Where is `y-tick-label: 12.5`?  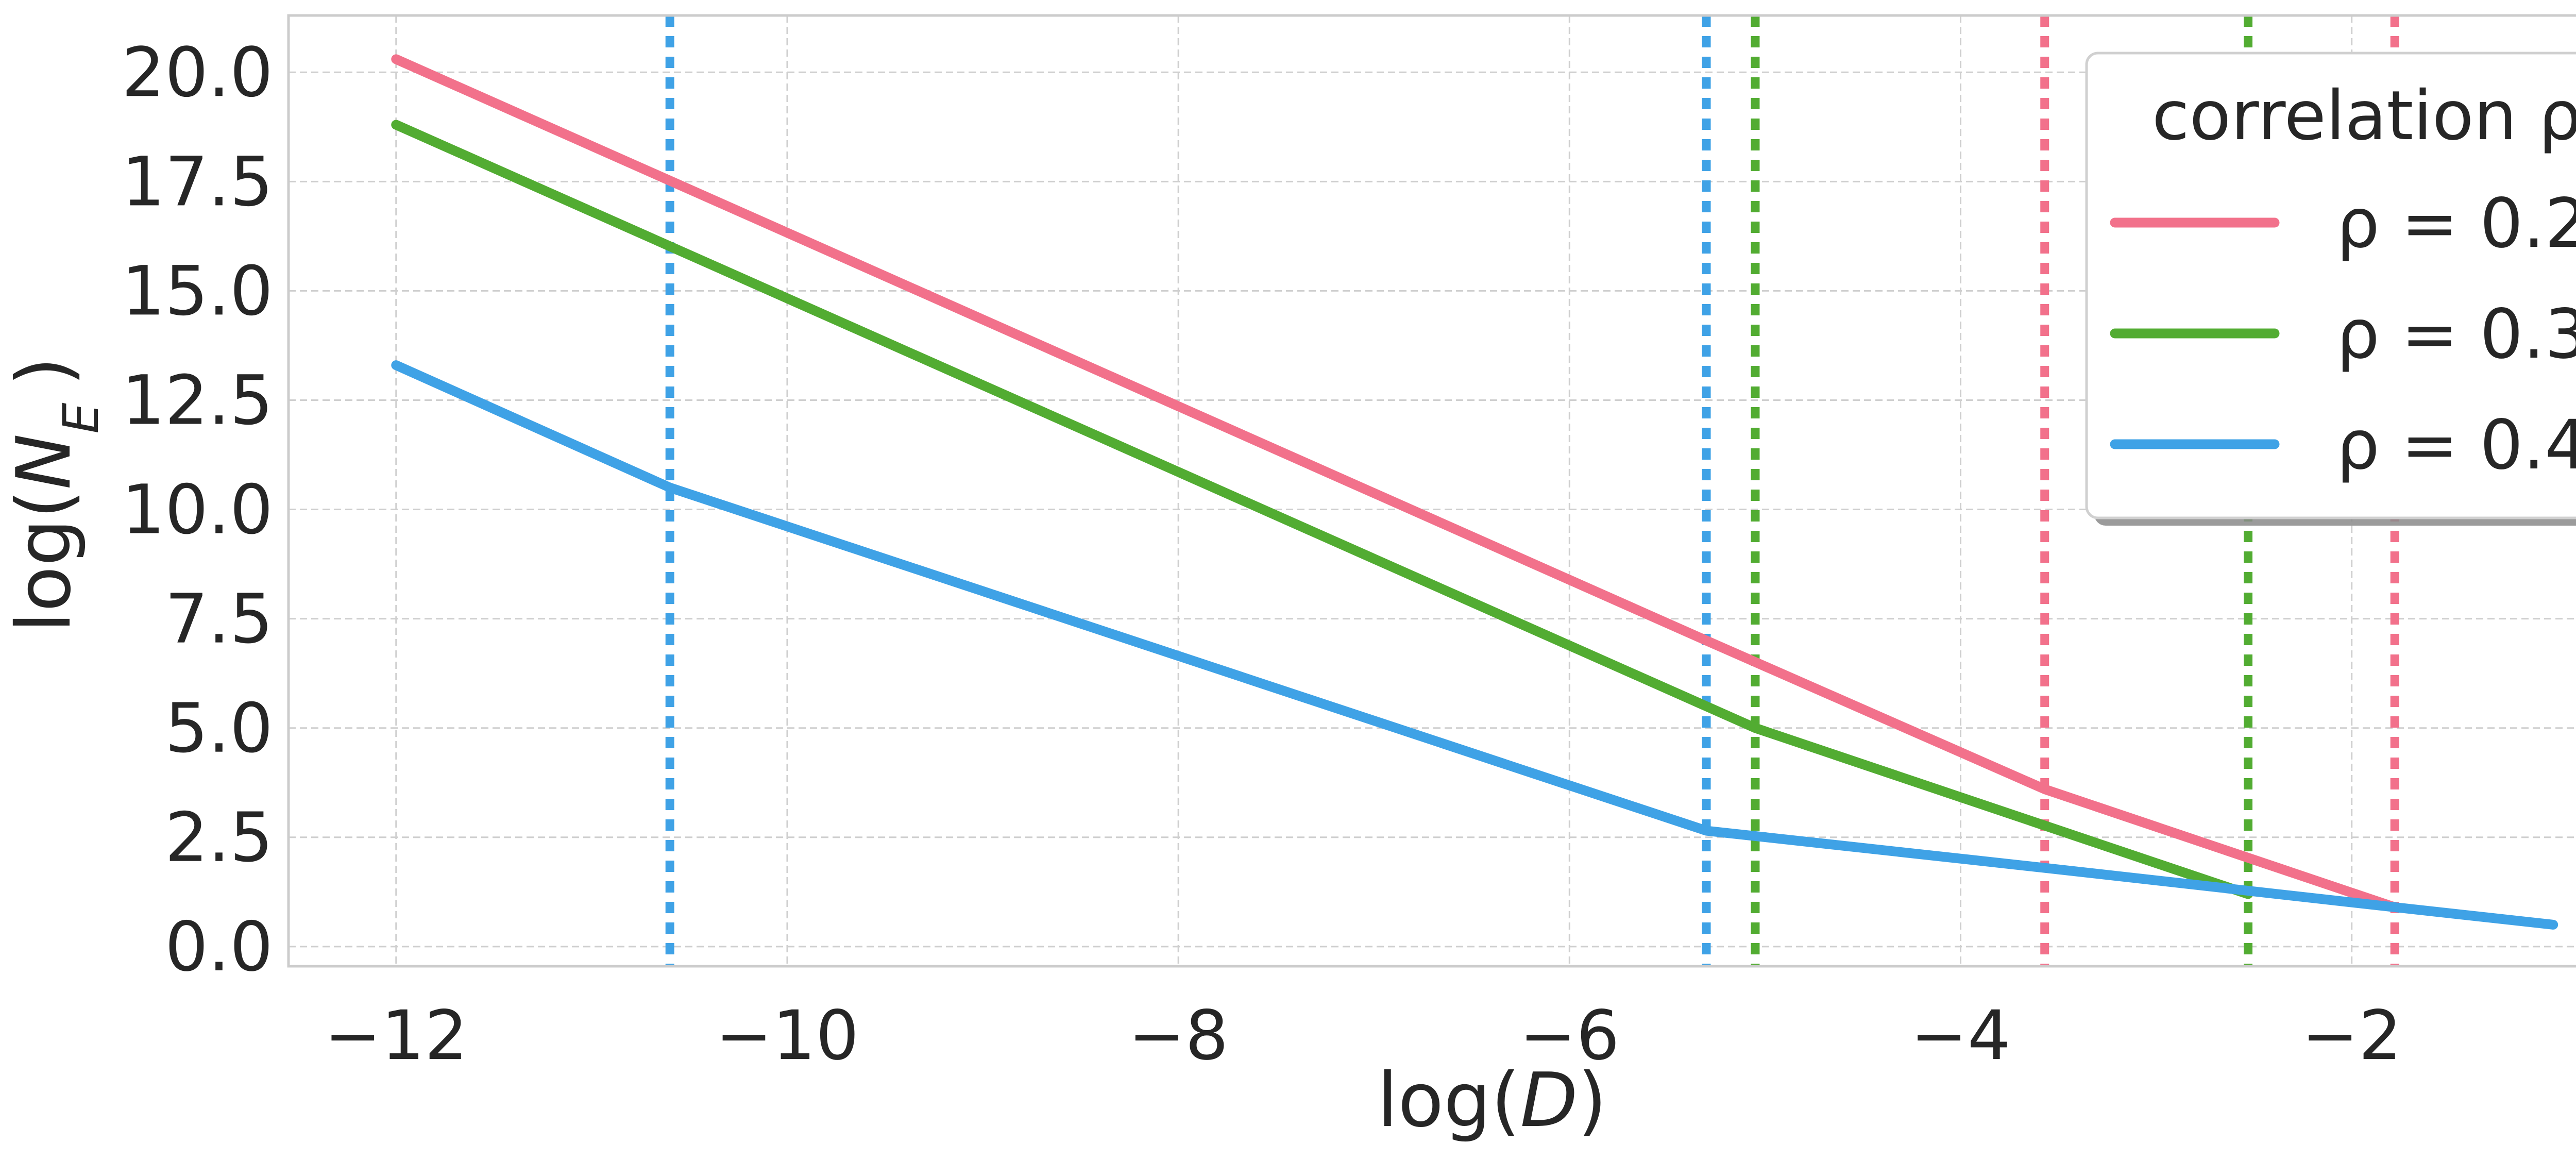
y-tick-label: 12.5 is located at coordinates (197, 400).